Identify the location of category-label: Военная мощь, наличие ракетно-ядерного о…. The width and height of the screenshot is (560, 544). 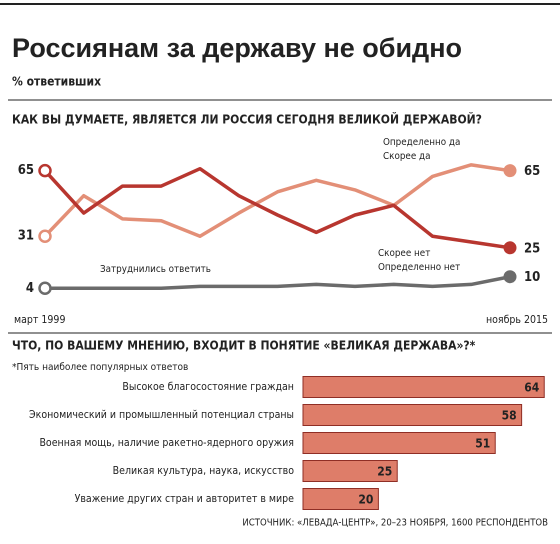
(166, 443).